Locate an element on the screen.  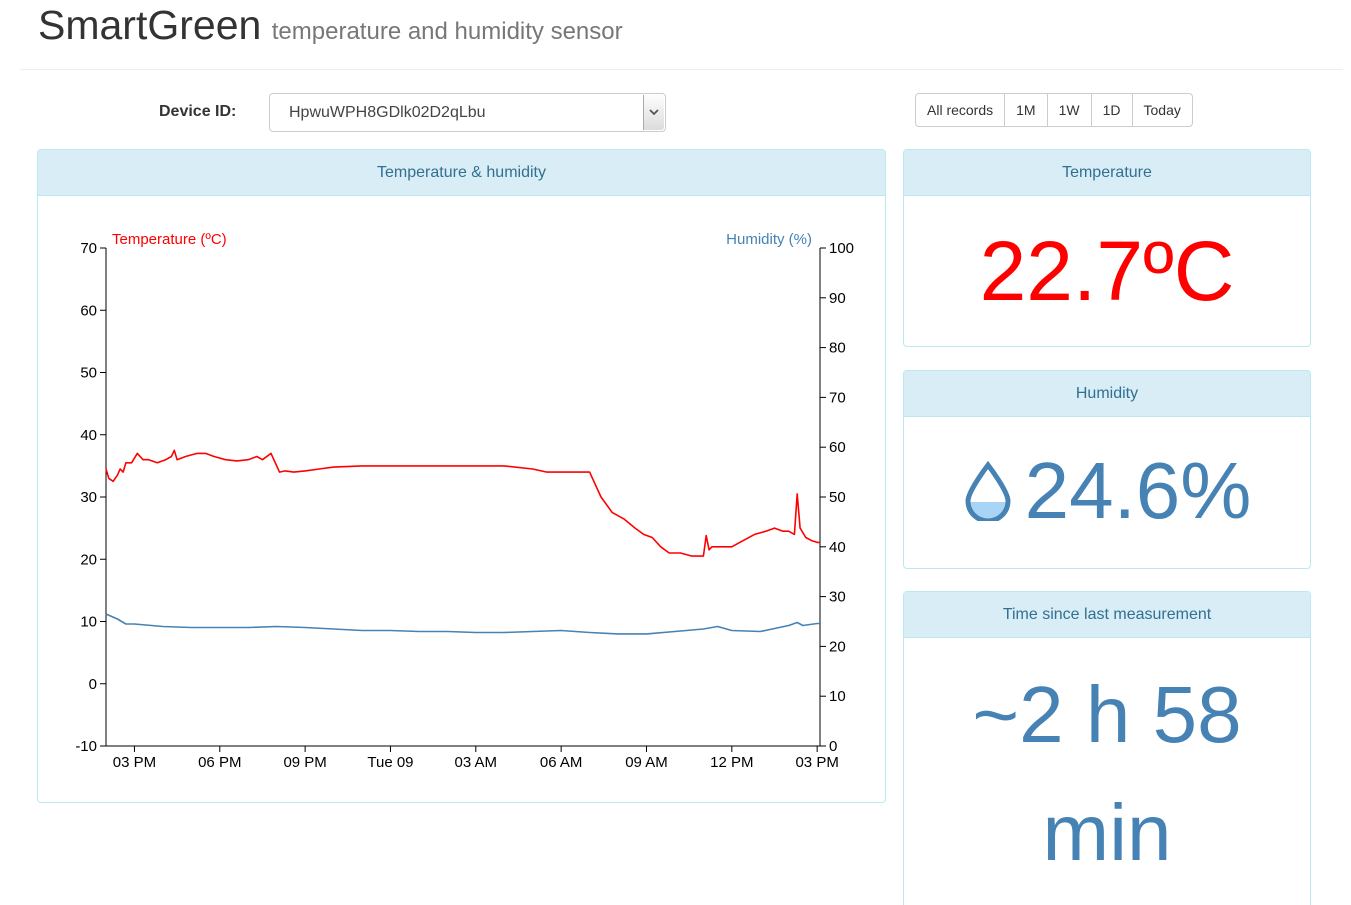
humidity-axis-label: Humidity (%) is located at coordinates (769, 239).